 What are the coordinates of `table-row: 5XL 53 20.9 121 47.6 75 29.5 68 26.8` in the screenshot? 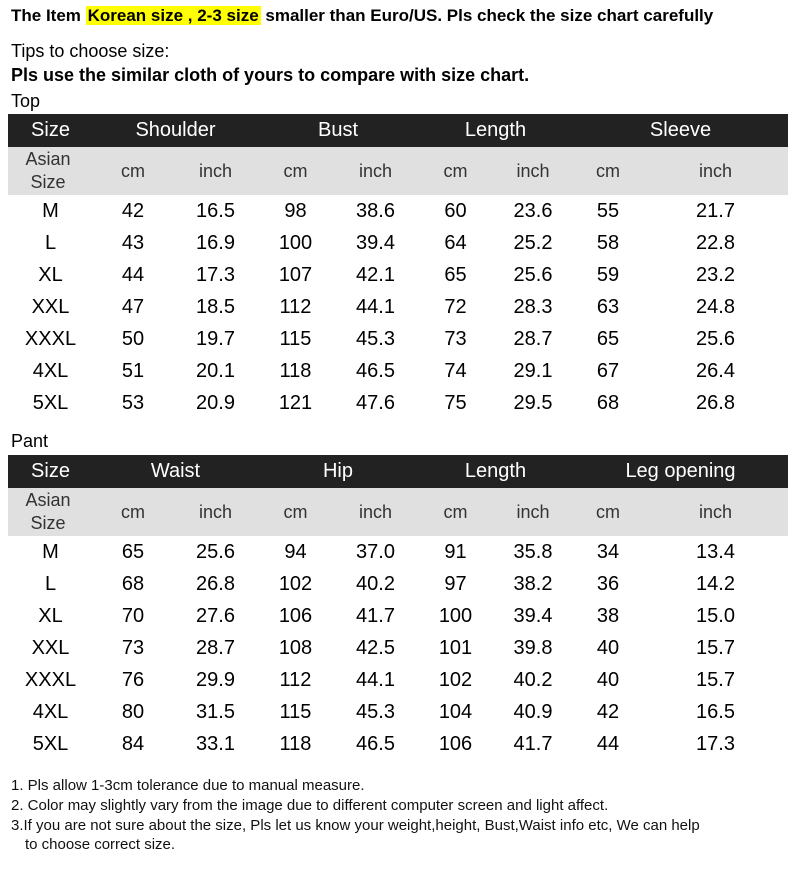 It's located at (398, 403).